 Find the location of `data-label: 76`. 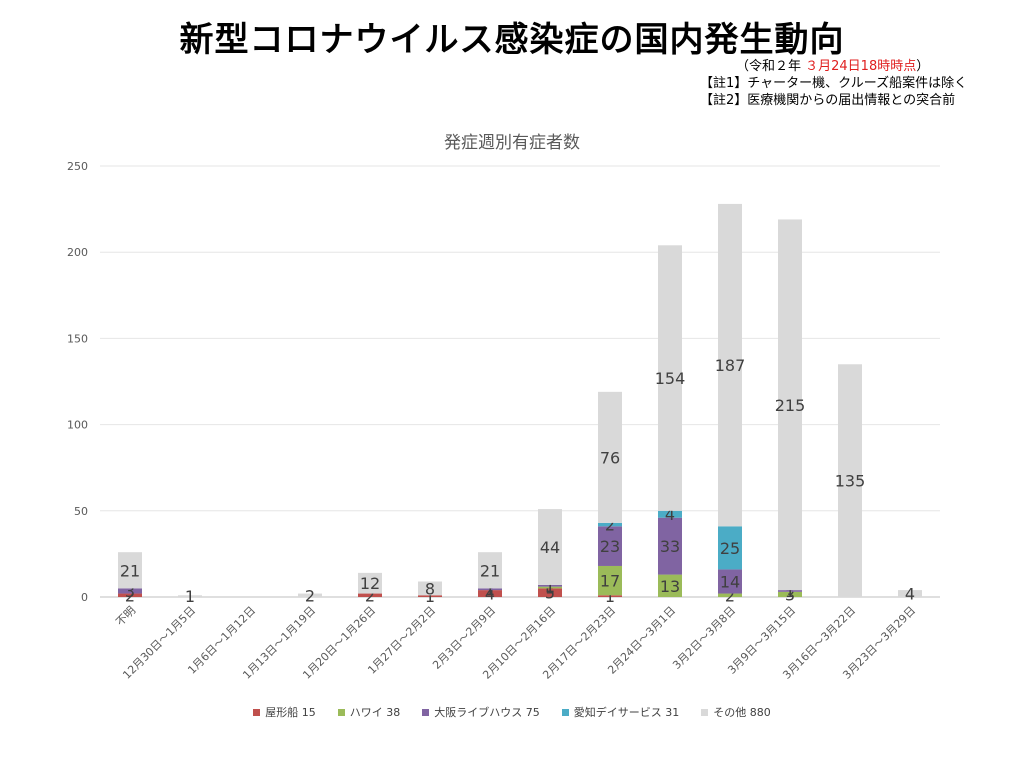

data-label: 76 is located at coordinates (610, 457).